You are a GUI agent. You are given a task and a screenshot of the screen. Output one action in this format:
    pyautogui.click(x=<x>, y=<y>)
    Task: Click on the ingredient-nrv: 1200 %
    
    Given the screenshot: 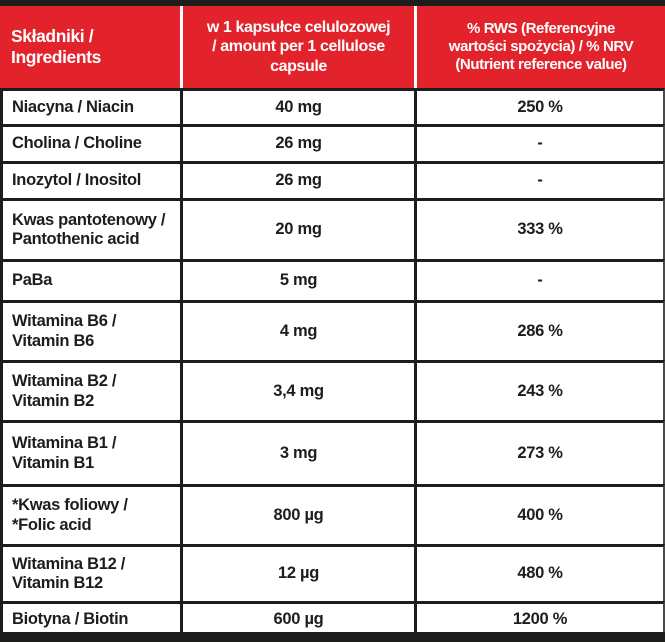 What is the action you would take?
    pyautogui.click(x=539, y=618)
    